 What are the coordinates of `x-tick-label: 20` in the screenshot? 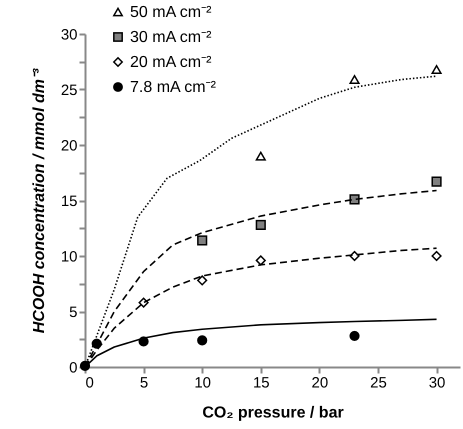 It's located at (320, 383).